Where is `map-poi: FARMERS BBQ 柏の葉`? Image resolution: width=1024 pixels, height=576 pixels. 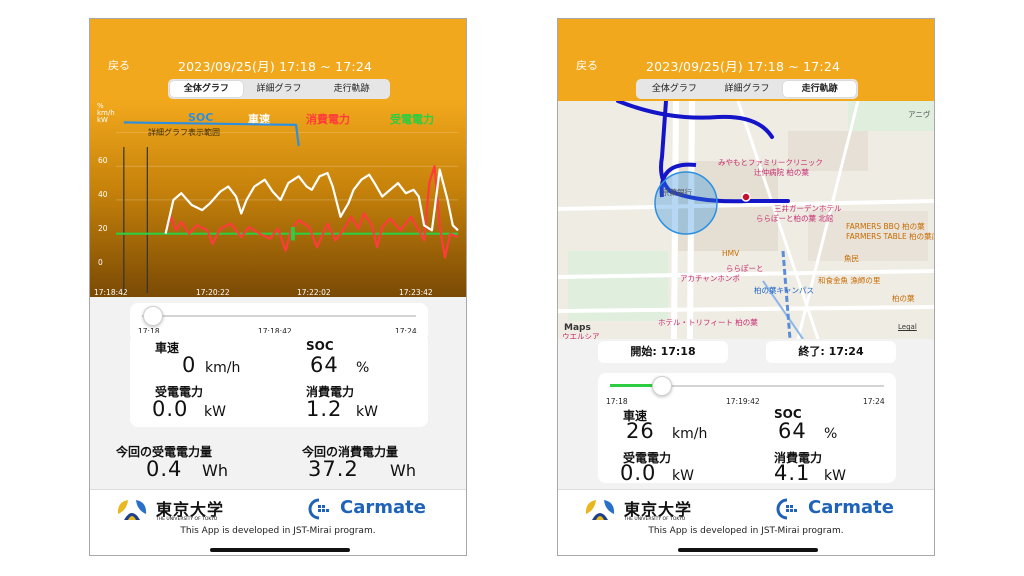
map-poi: FARMERS BBQ 柏の葉 is located at coordinates (885, 226).